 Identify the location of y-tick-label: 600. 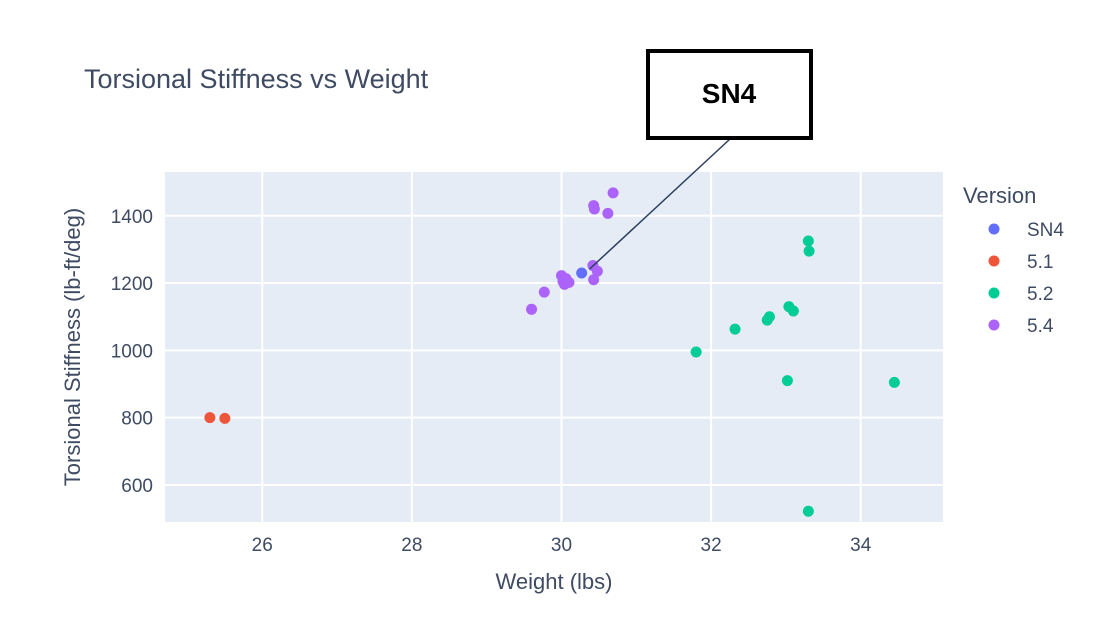
(137, 486).